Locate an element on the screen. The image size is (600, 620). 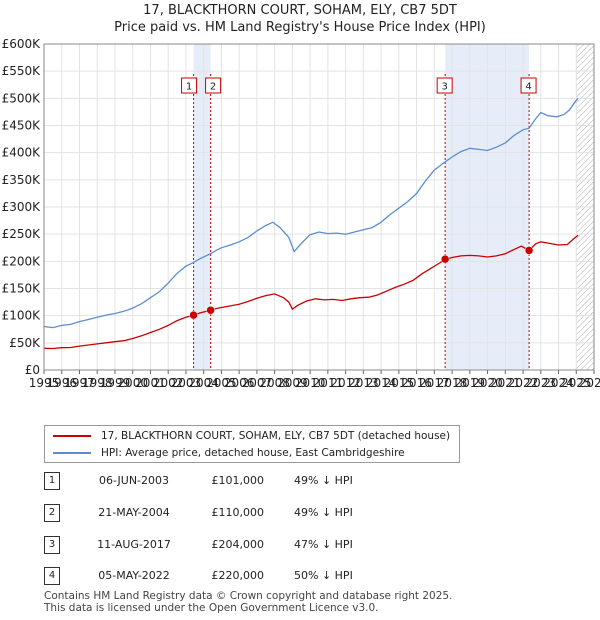
x-tick-label: 2000 is located at coordinates (132, 383).